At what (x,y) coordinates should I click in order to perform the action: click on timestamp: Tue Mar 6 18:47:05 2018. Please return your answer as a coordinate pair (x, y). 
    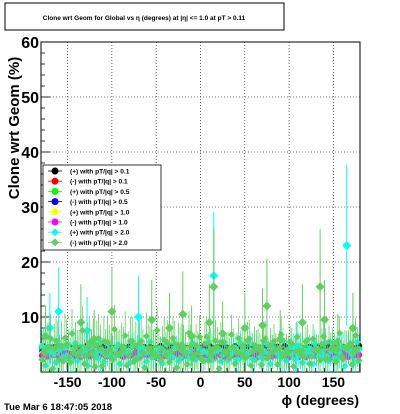
    Looking at the image, I should click on (58, 407).